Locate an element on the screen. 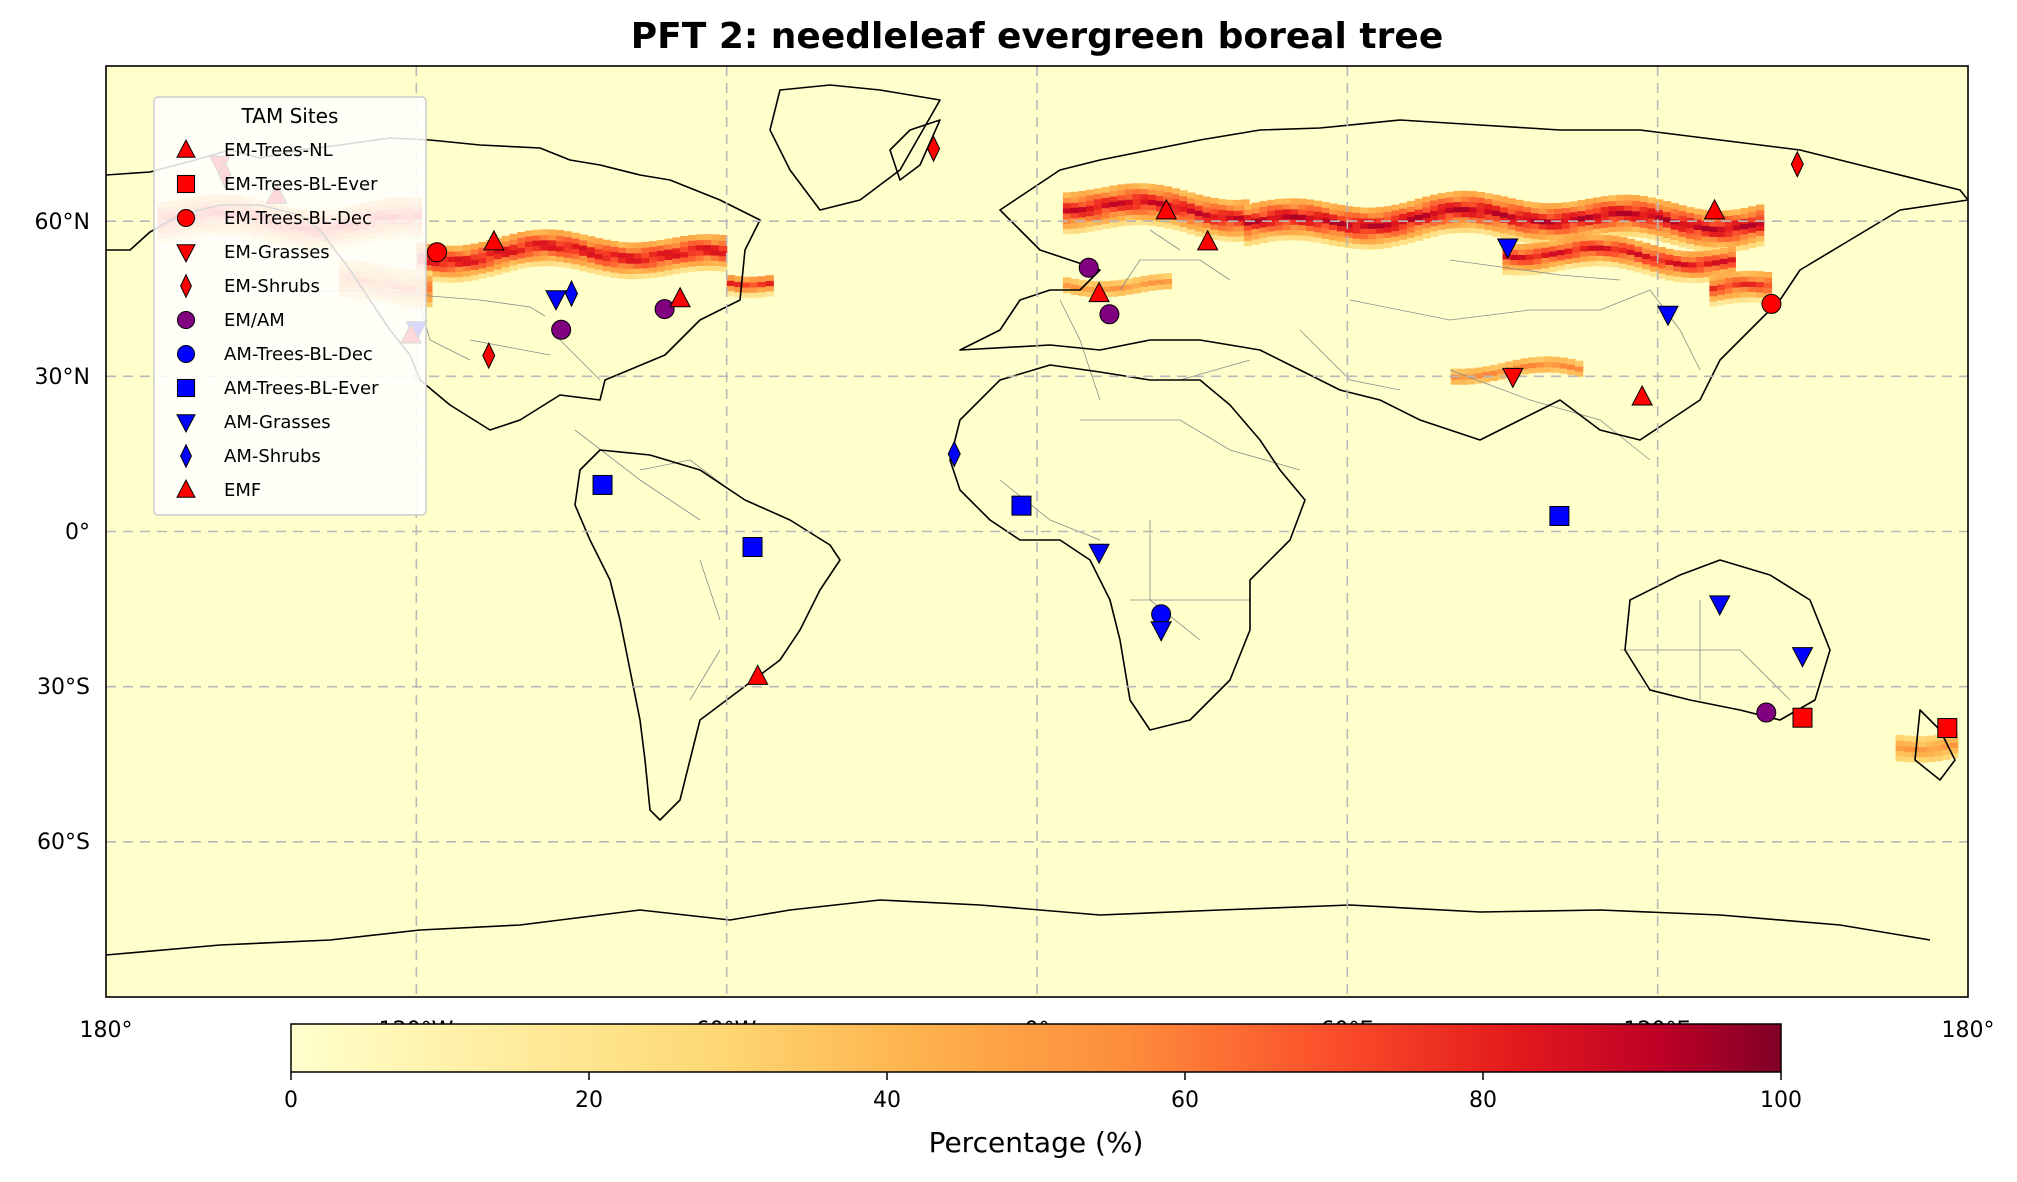 The height and width of the screenshot is (1182, 2017). colorbar: 0 20 40 60 80 100 Percentage (%) is located at coordinates (1043, 1091).